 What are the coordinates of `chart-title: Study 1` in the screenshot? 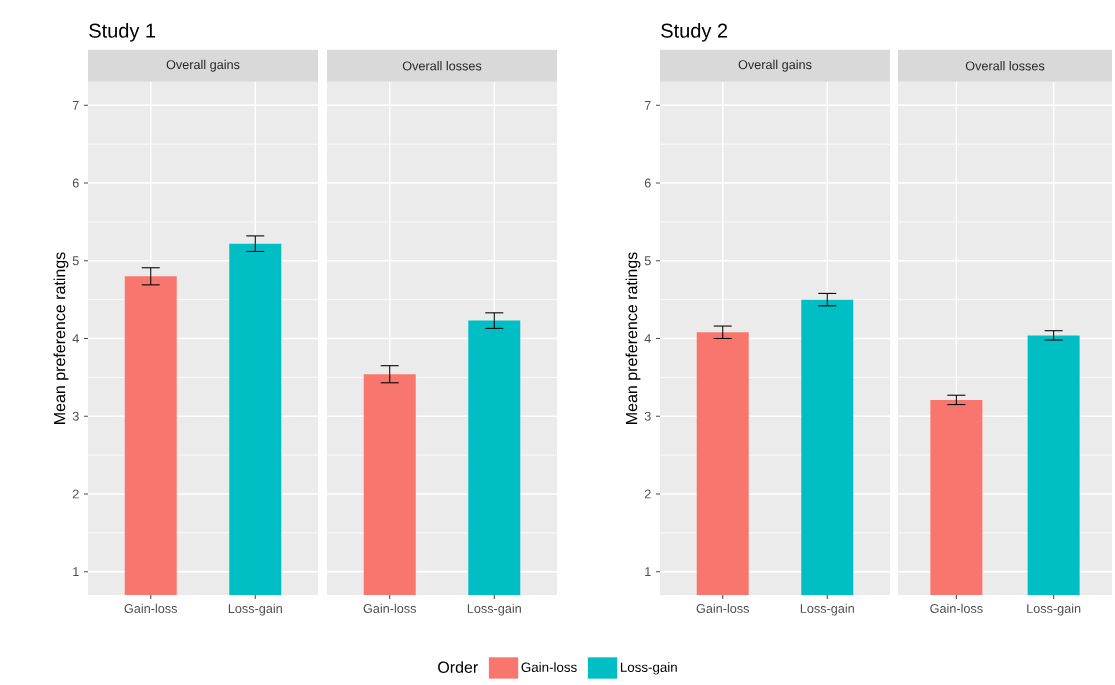 It's located at (122, 32).